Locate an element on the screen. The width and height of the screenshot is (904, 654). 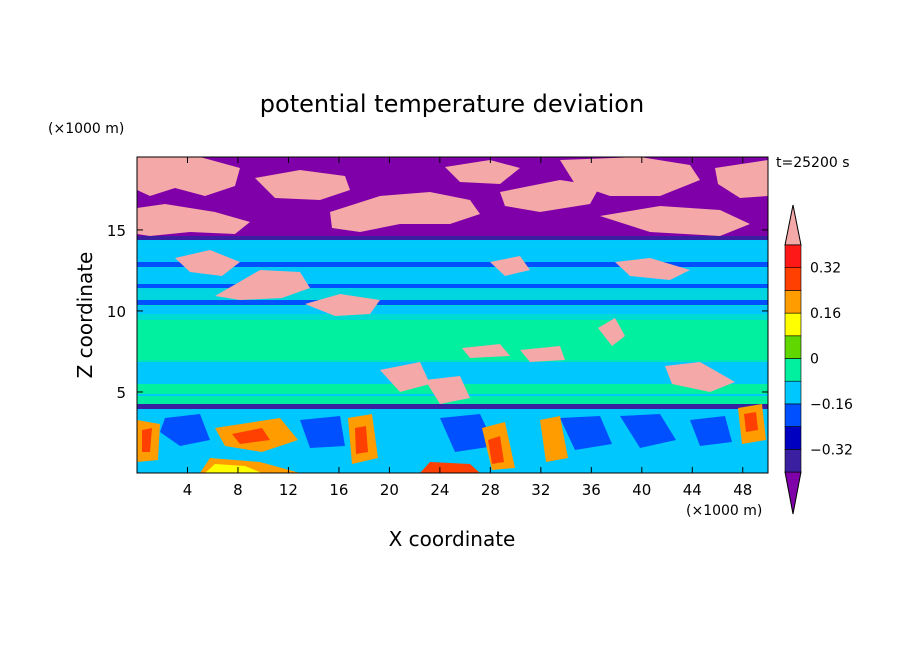
colorbar-extend-low is located at coordinates (793, 493).